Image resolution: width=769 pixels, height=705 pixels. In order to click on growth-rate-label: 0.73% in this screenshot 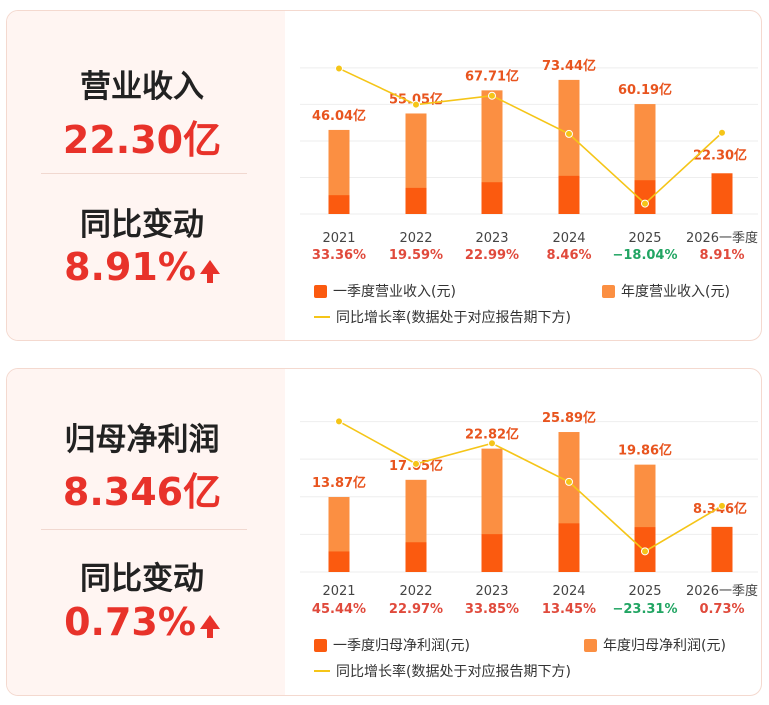, I will do `click(721, 609)`.